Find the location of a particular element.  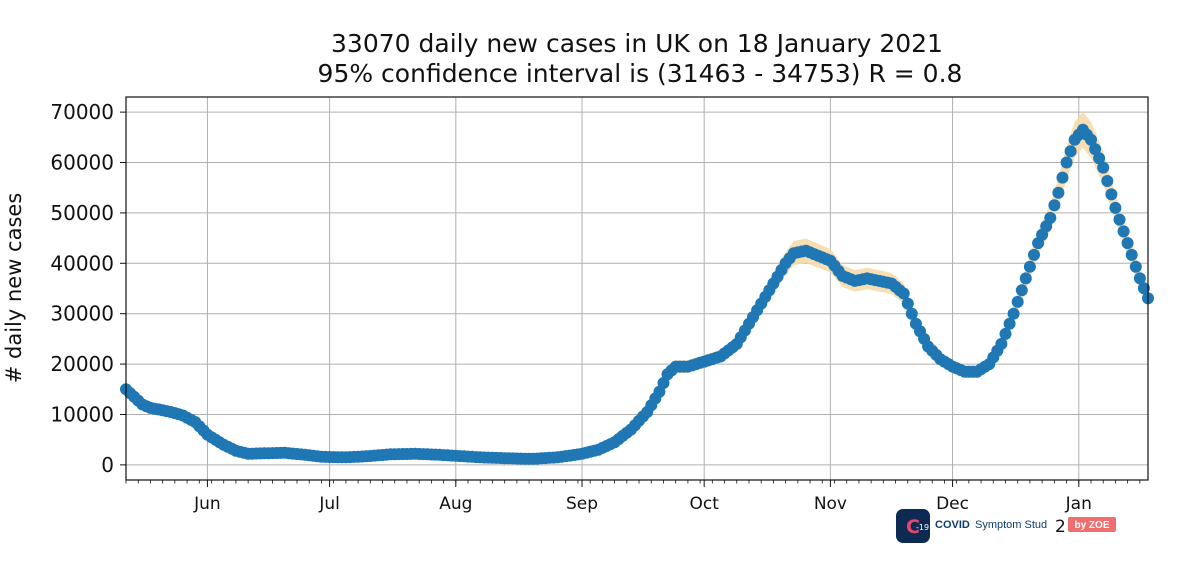

x-tick-label: Jul is located at coordinates (329, 504).